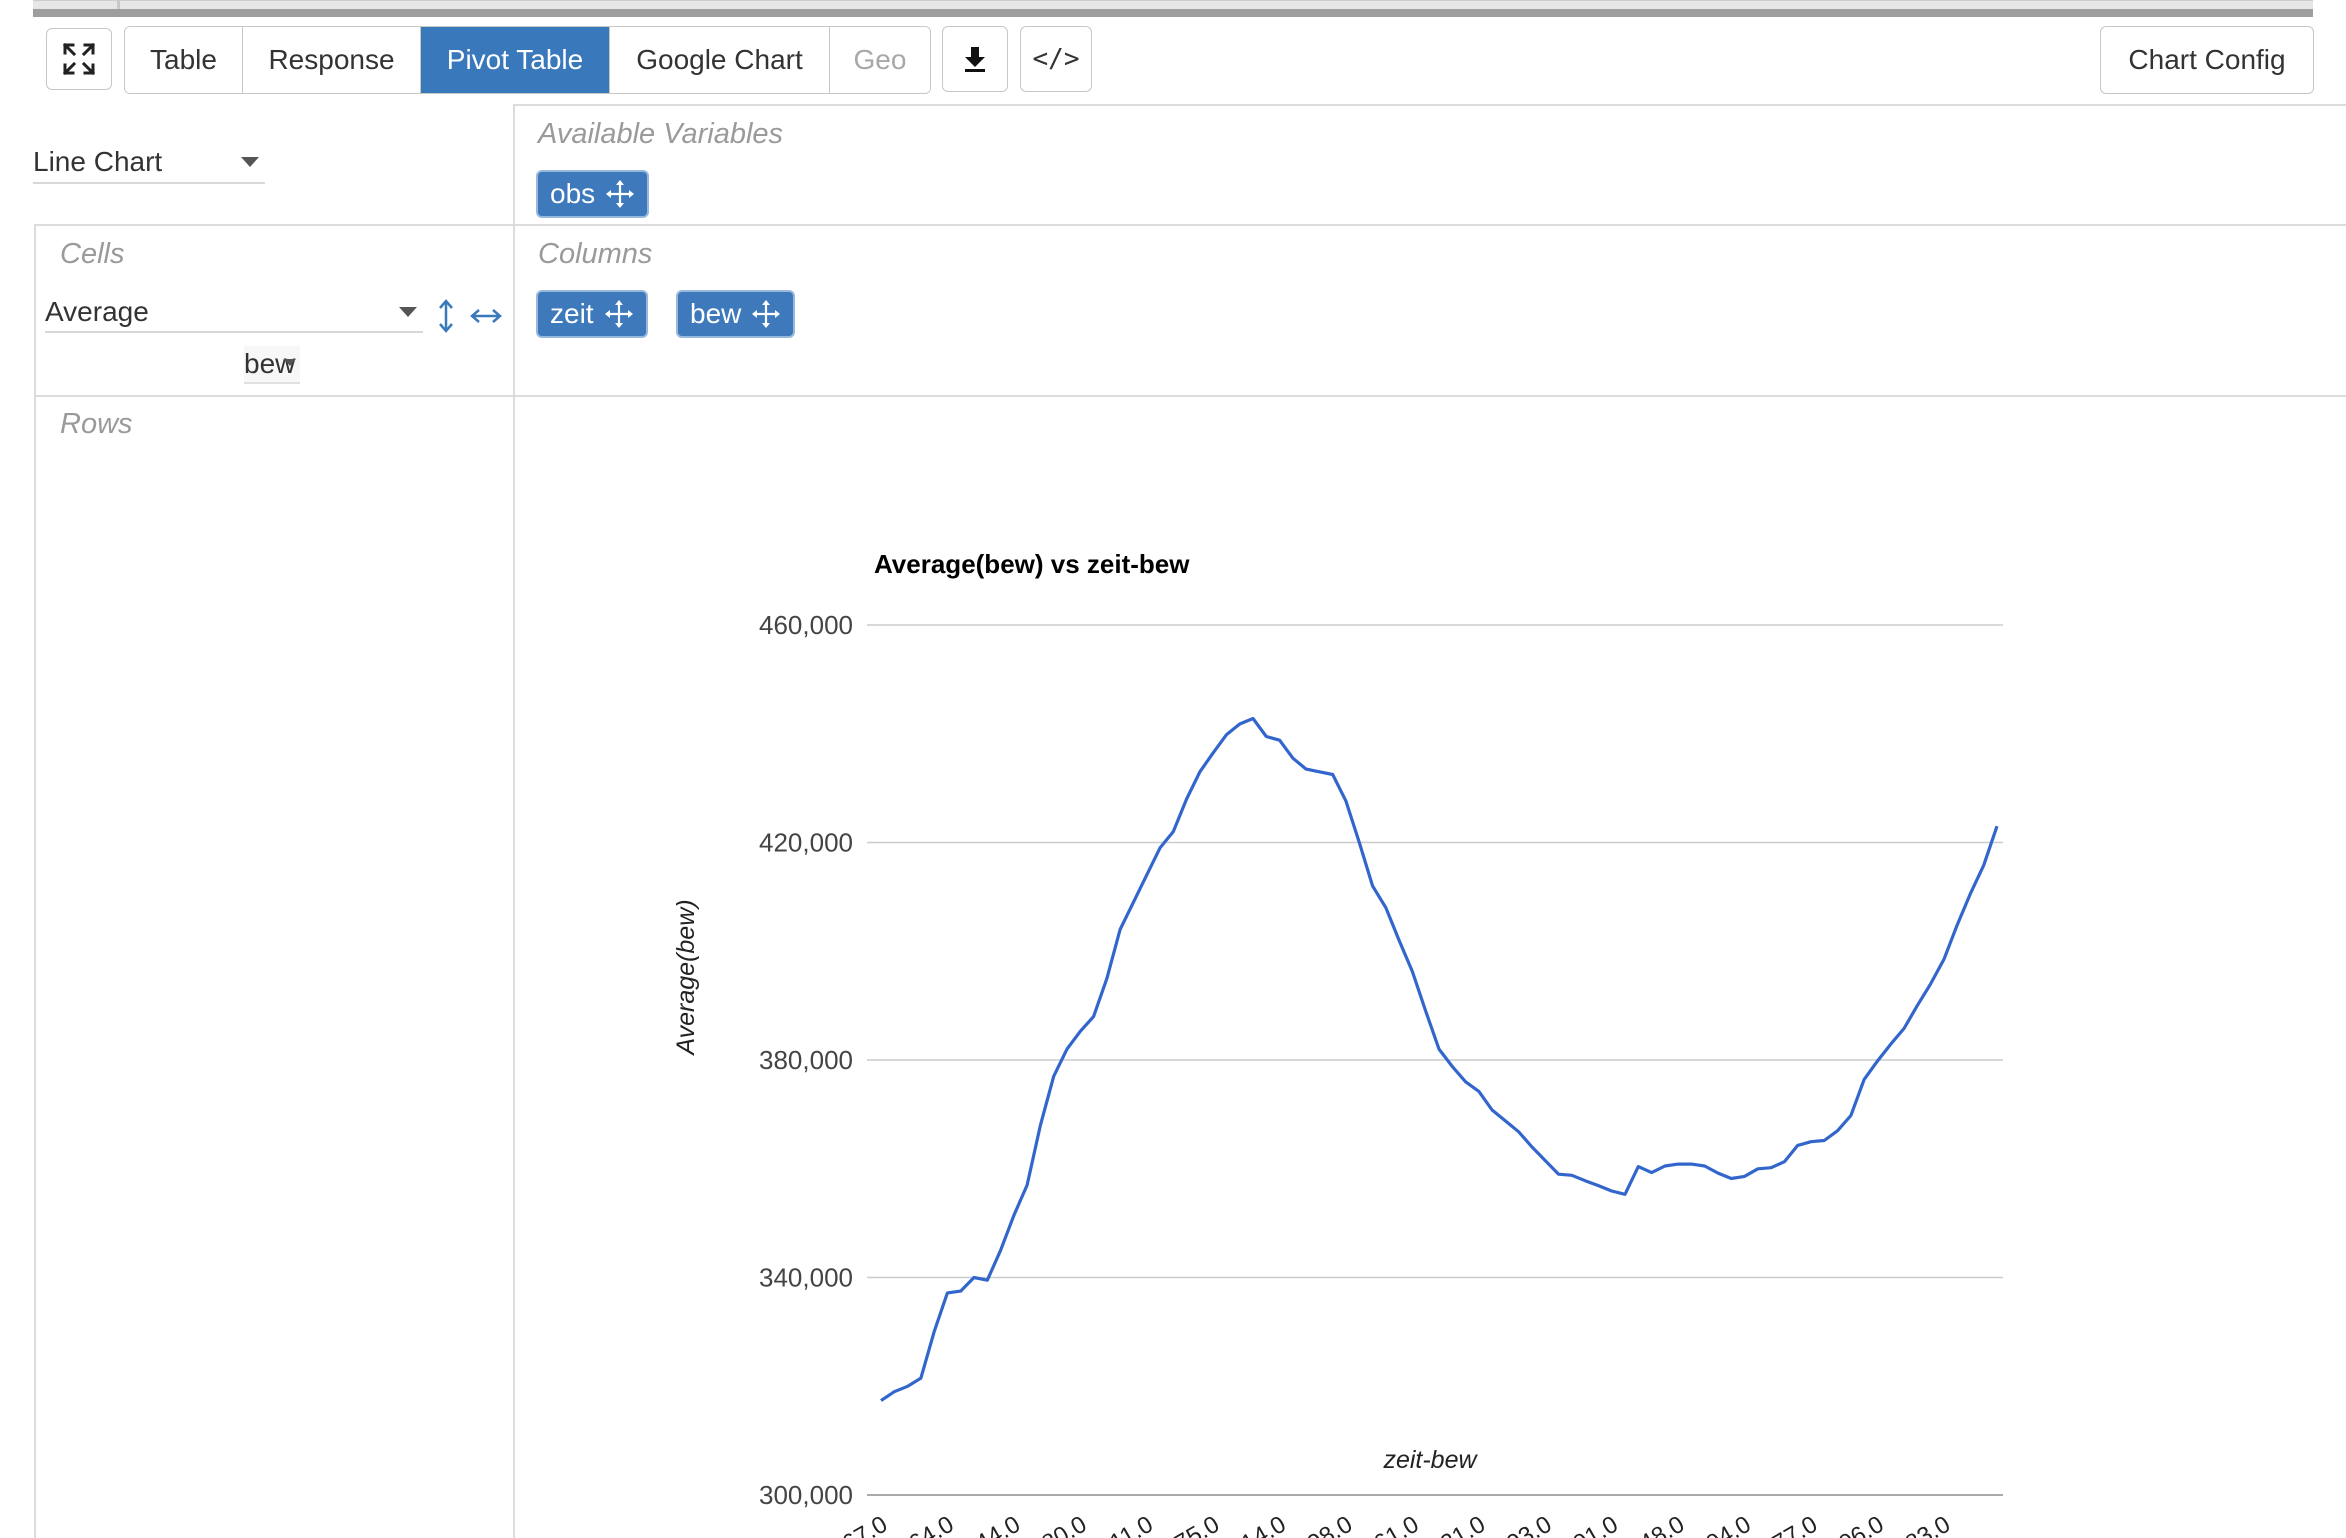 The image size is (2346, 1538). I want to click on top-scrollbar, so click(1173, 8).